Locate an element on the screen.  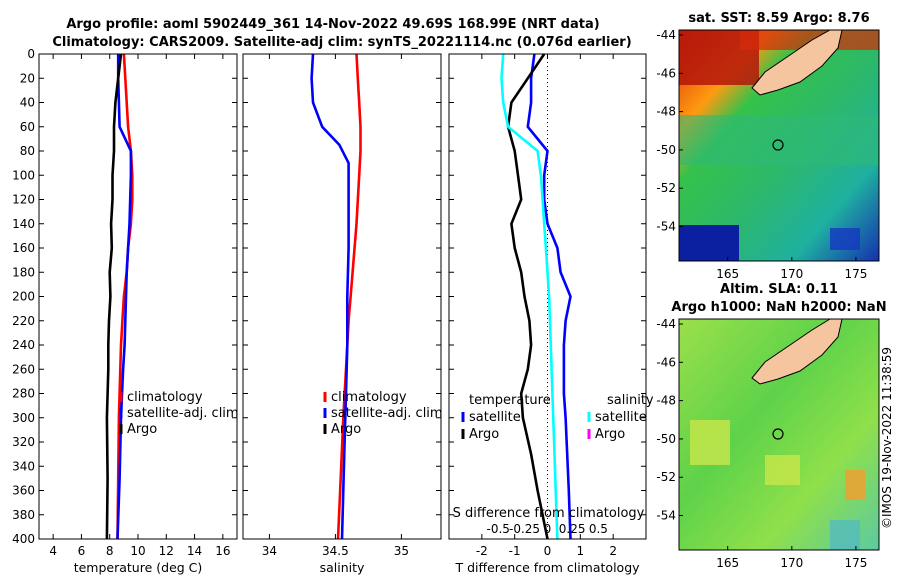
temperature-legend-label: climatology is located at coordinates (165, 397).